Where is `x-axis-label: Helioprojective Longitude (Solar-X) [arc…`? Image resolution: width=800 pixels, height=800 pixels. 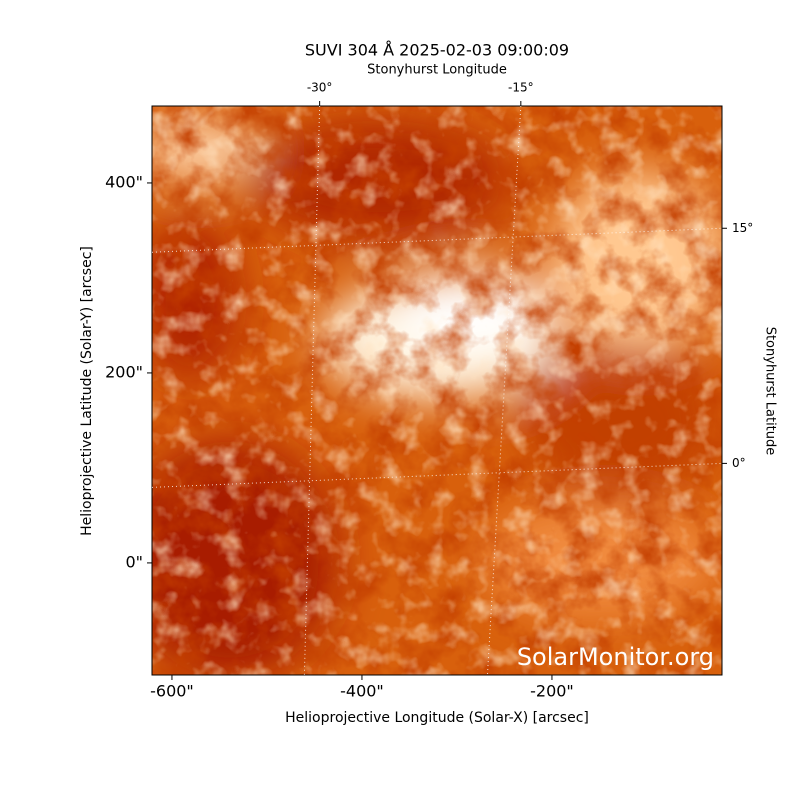 x-axis-label: Helioprojective Longitude (Solar-X) [arc… is located at coordinates (437, 718).